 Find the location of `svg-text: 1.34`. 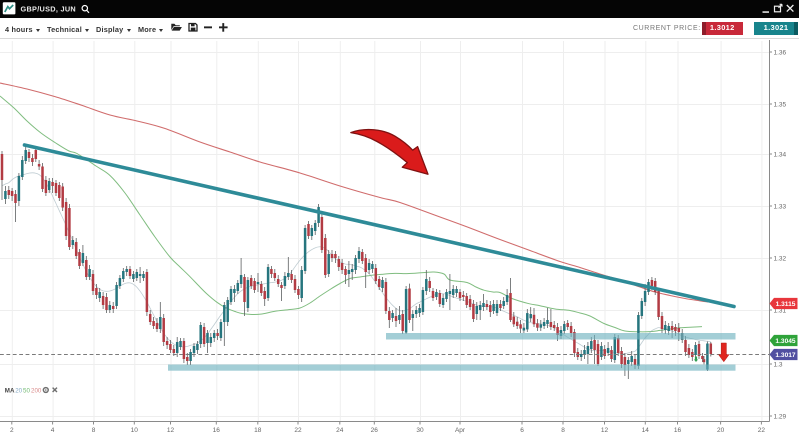

svg-text: 1.34 is located at coordinates (780, 155).